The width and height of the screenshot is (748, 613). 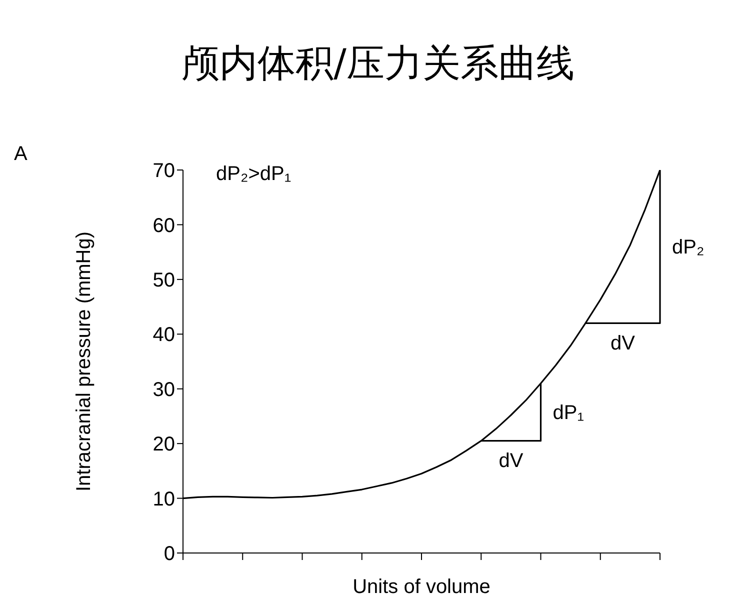 I want to click on text: dP₂, so click(x=688, y=247).